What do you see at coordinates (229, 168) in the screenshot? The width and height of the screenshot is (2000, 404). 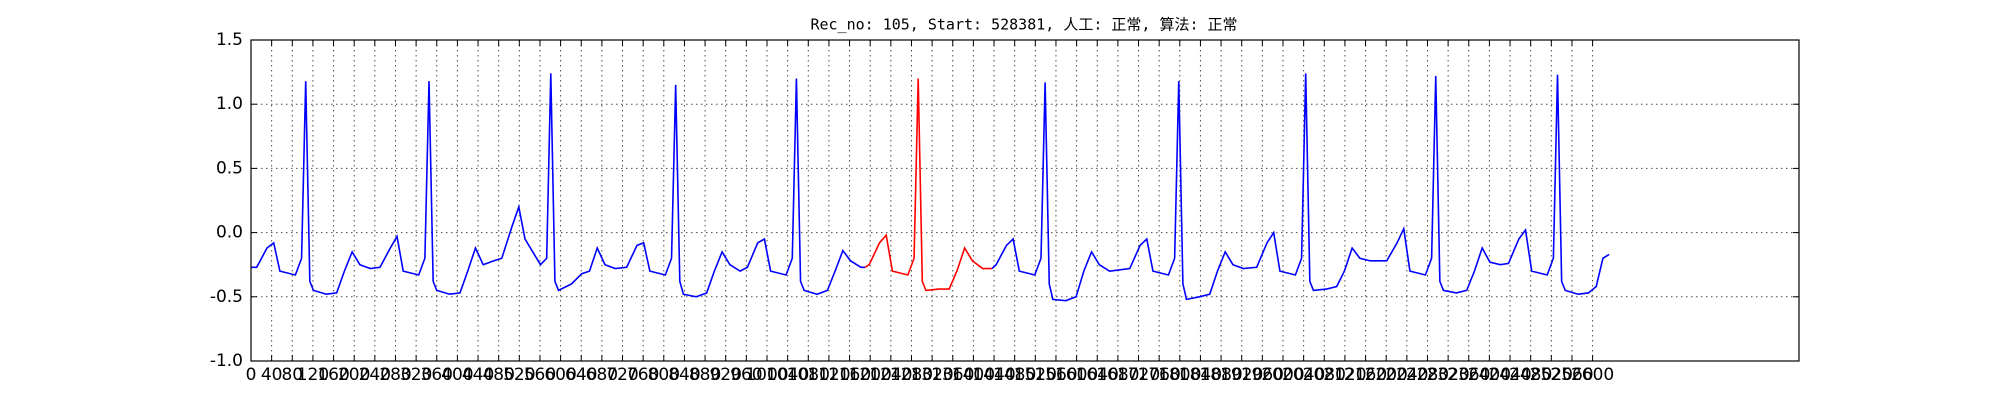 I see `y-tick-label: 0.5` at bounding box center [229, 168].